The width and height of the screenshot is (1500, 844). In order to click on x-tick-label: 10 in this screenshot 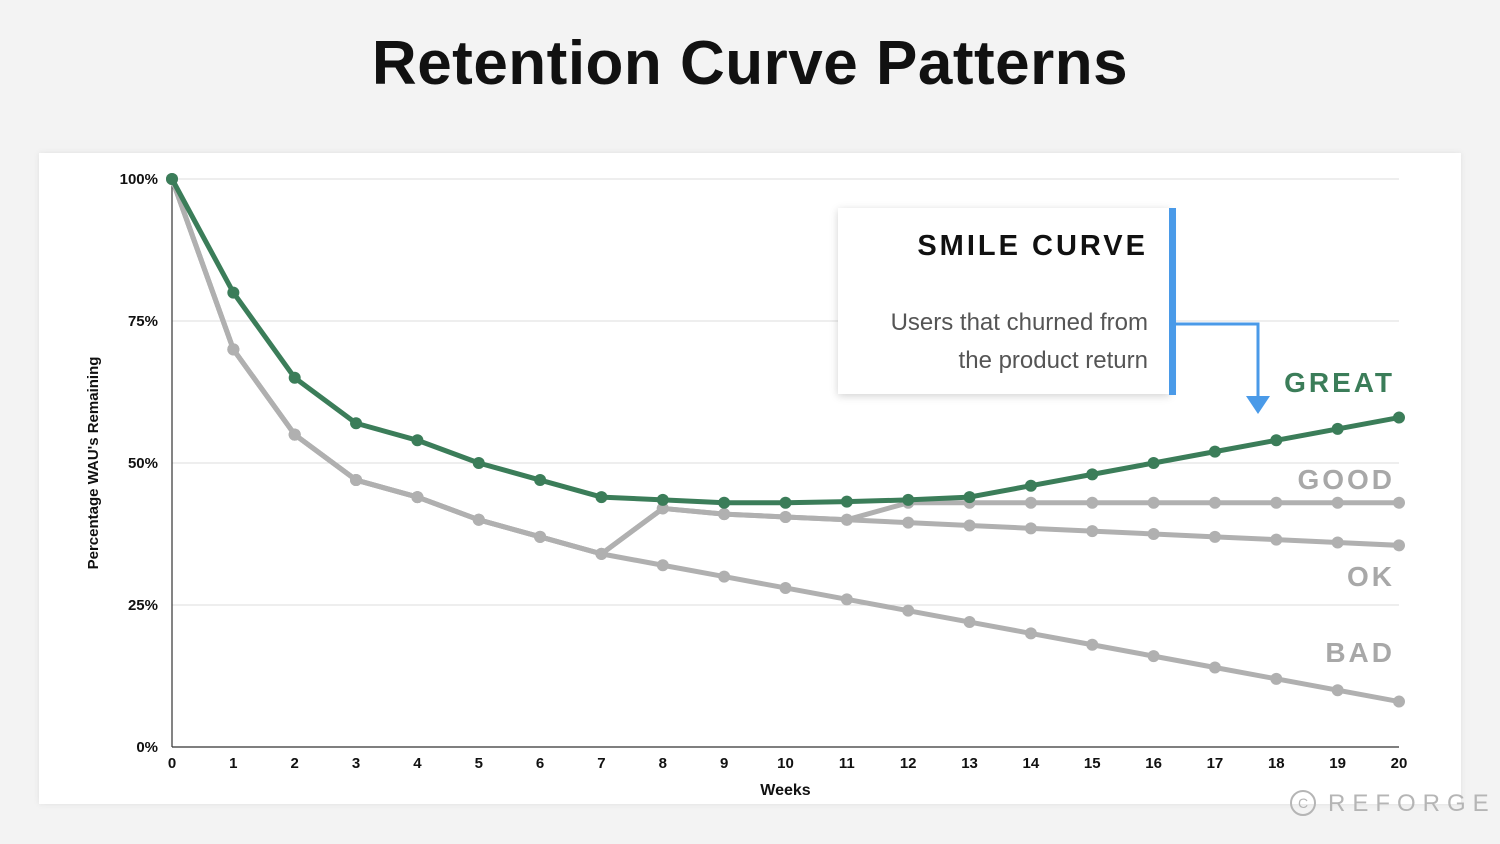, I will do `click(785, 763)`.